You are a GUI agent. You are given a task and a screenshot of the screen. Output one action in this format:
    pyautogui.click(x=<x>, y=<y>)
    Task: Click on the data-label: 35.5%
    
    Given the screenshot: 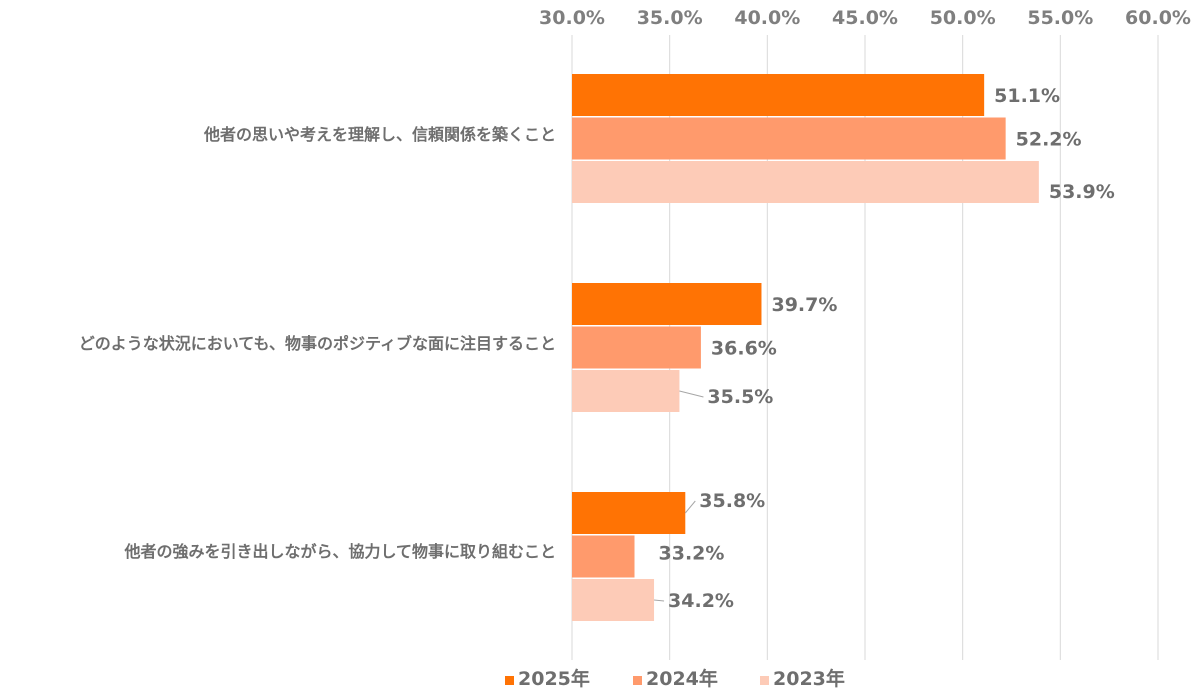 What is the action you would take?
    pyautogui.click(x=740, y=397)
    